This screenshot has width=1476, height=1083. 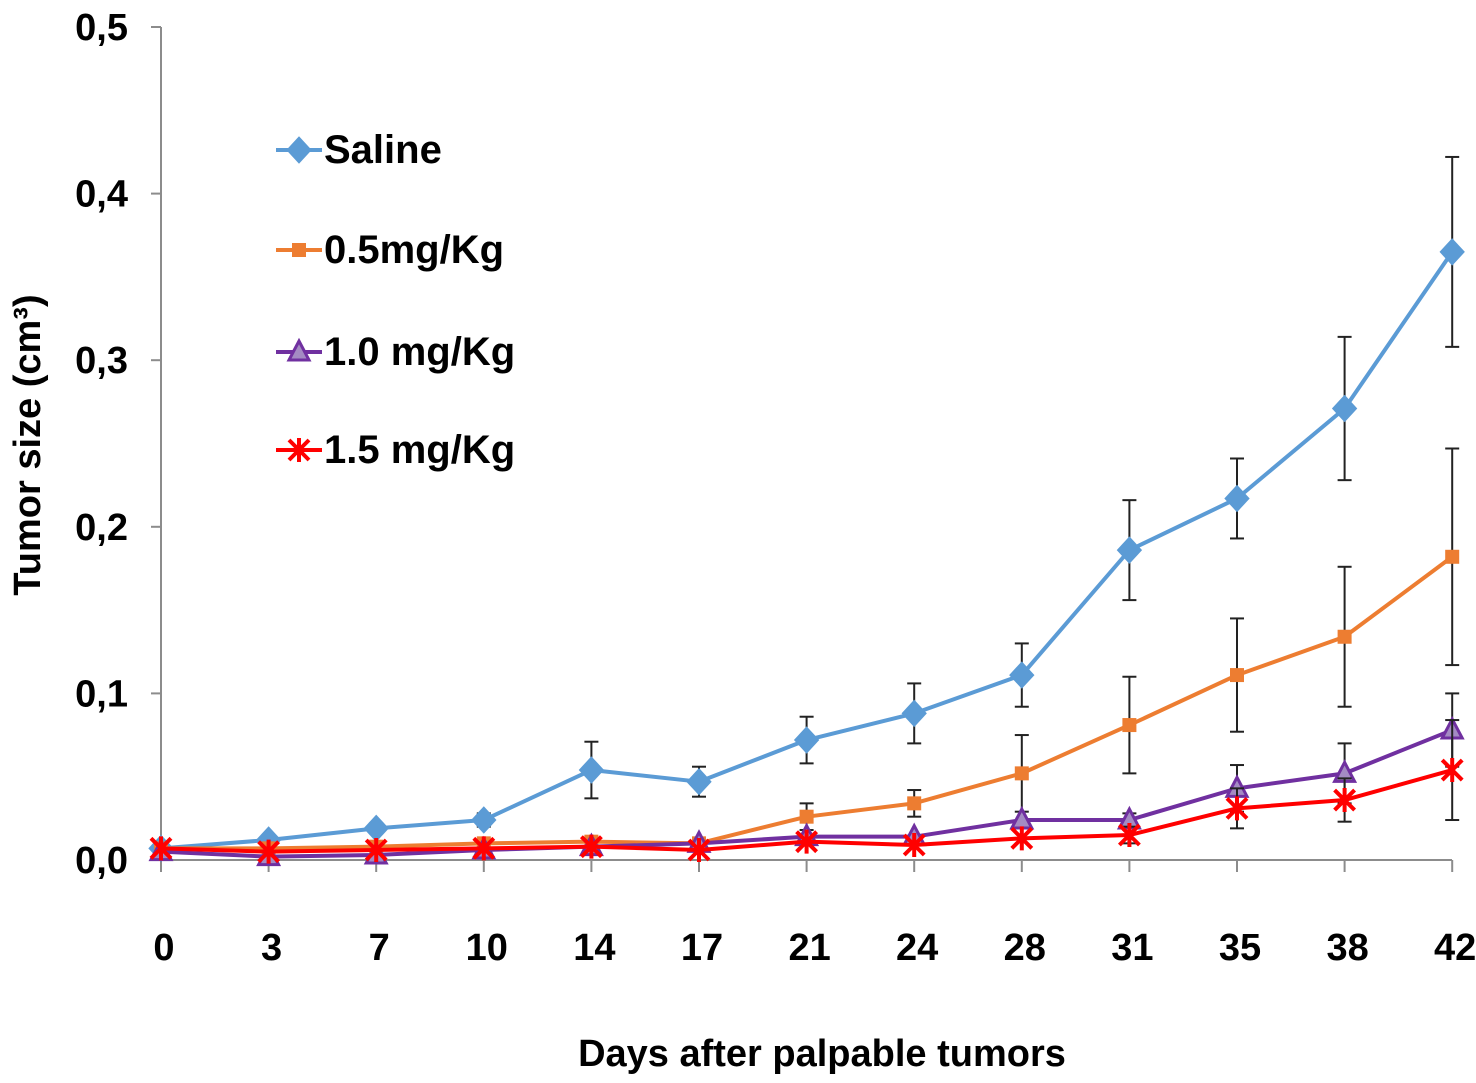 What do you see at coordinates (101, 361) in the screenshot?
I see `y-tick-label: 0,3` at bounding box center [101, 361].